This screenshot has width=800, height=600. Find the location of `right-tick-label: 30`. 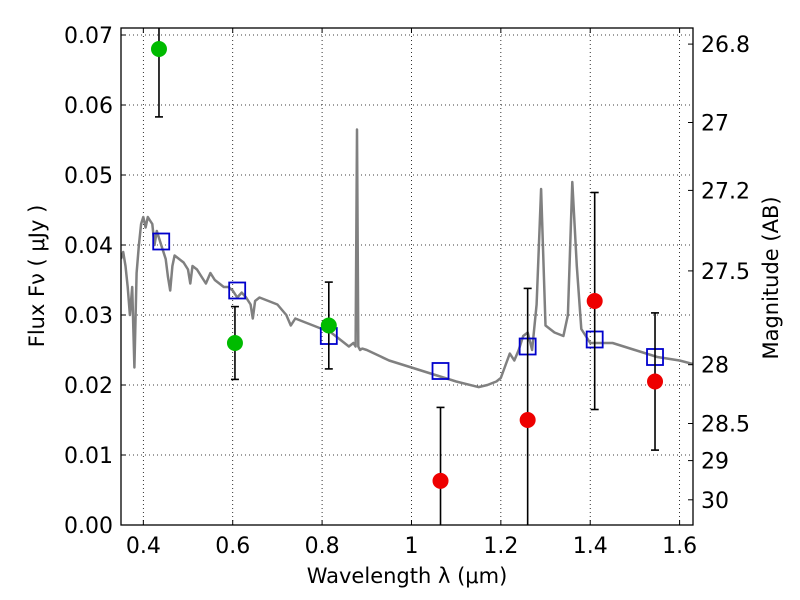

right-tick-label: 30 is located at coordinates (715, 501).